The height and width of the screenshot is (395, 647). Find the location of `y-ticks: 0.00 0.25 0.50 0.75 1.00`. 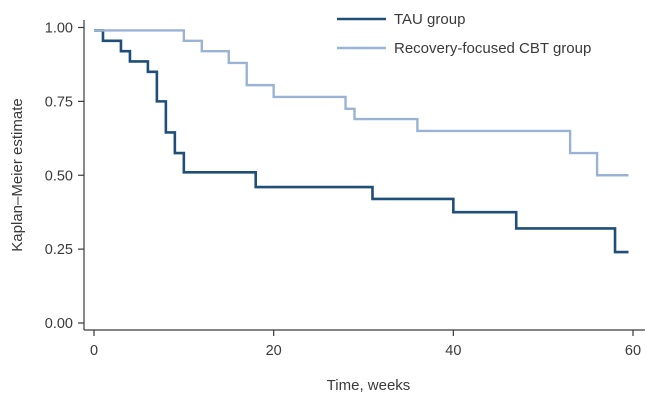

y-ticks: 0.00 0.25 0.50 0.75 1.00 is located at coordinates (64, 176).